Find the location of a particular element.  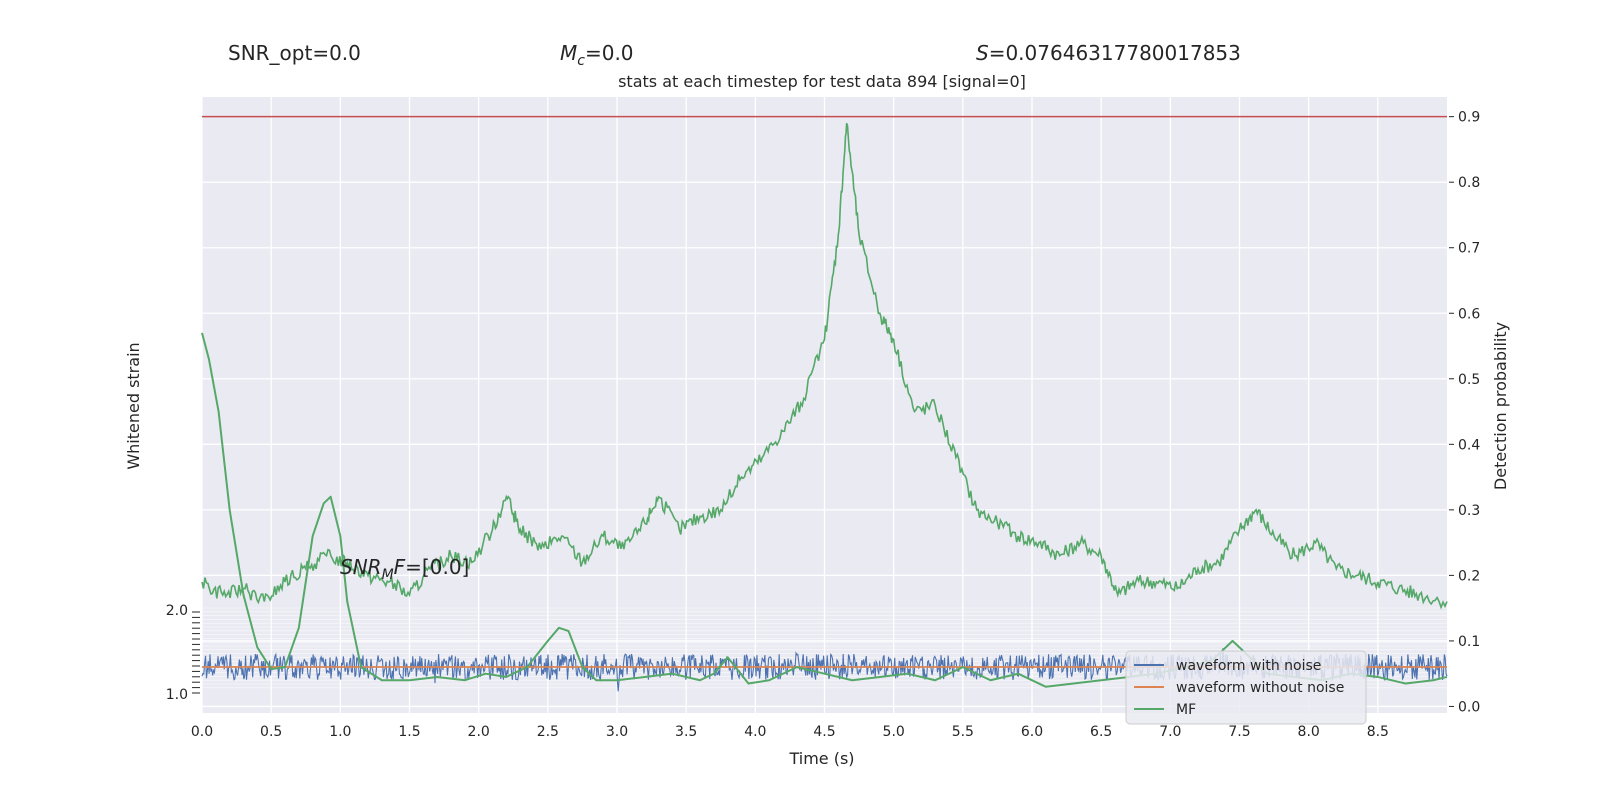

y-tick-label-left-bottom: 1.0 is located at coordinates (177, 695).